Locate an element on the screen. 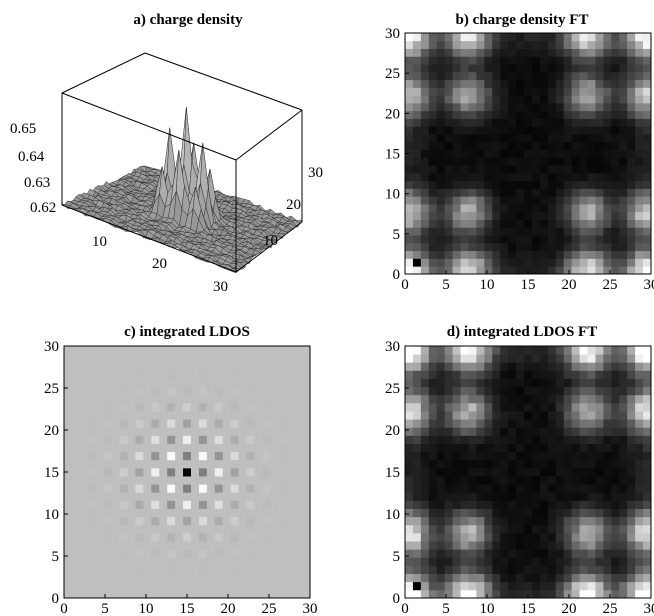 The image size is (654, 616). x-tick-label: 30 is located at coordinates (649, 285).